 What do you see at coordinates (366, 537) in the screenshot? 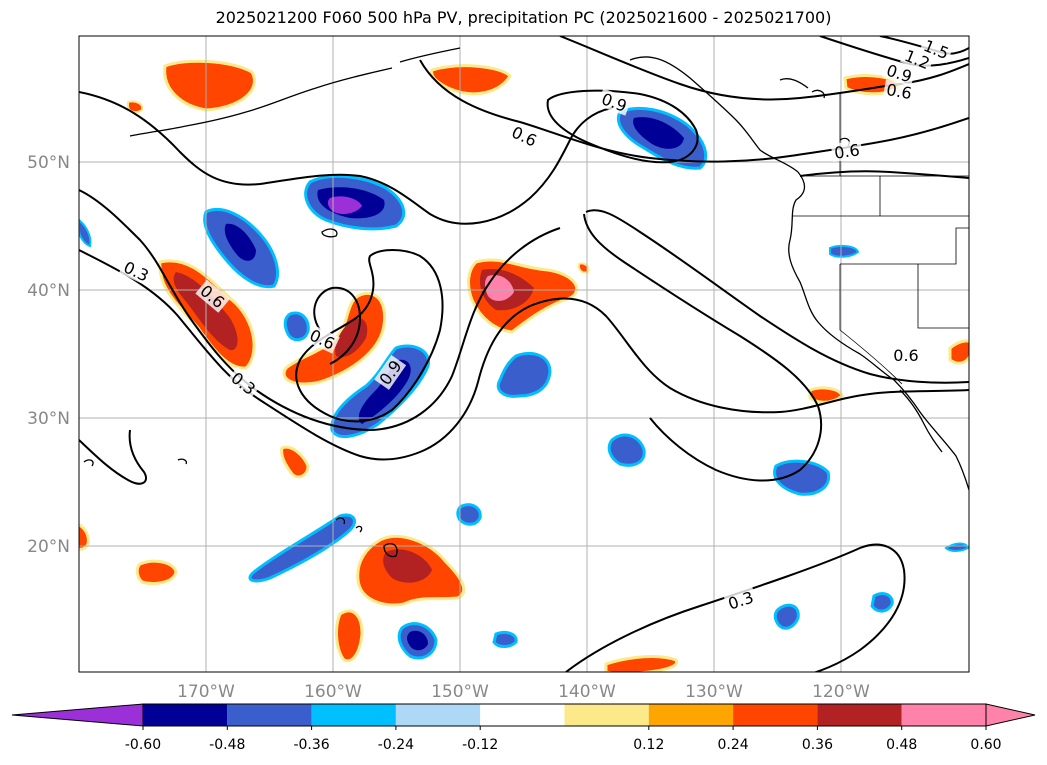
I see `hawaii-islands` at bounding box center [366, 537].